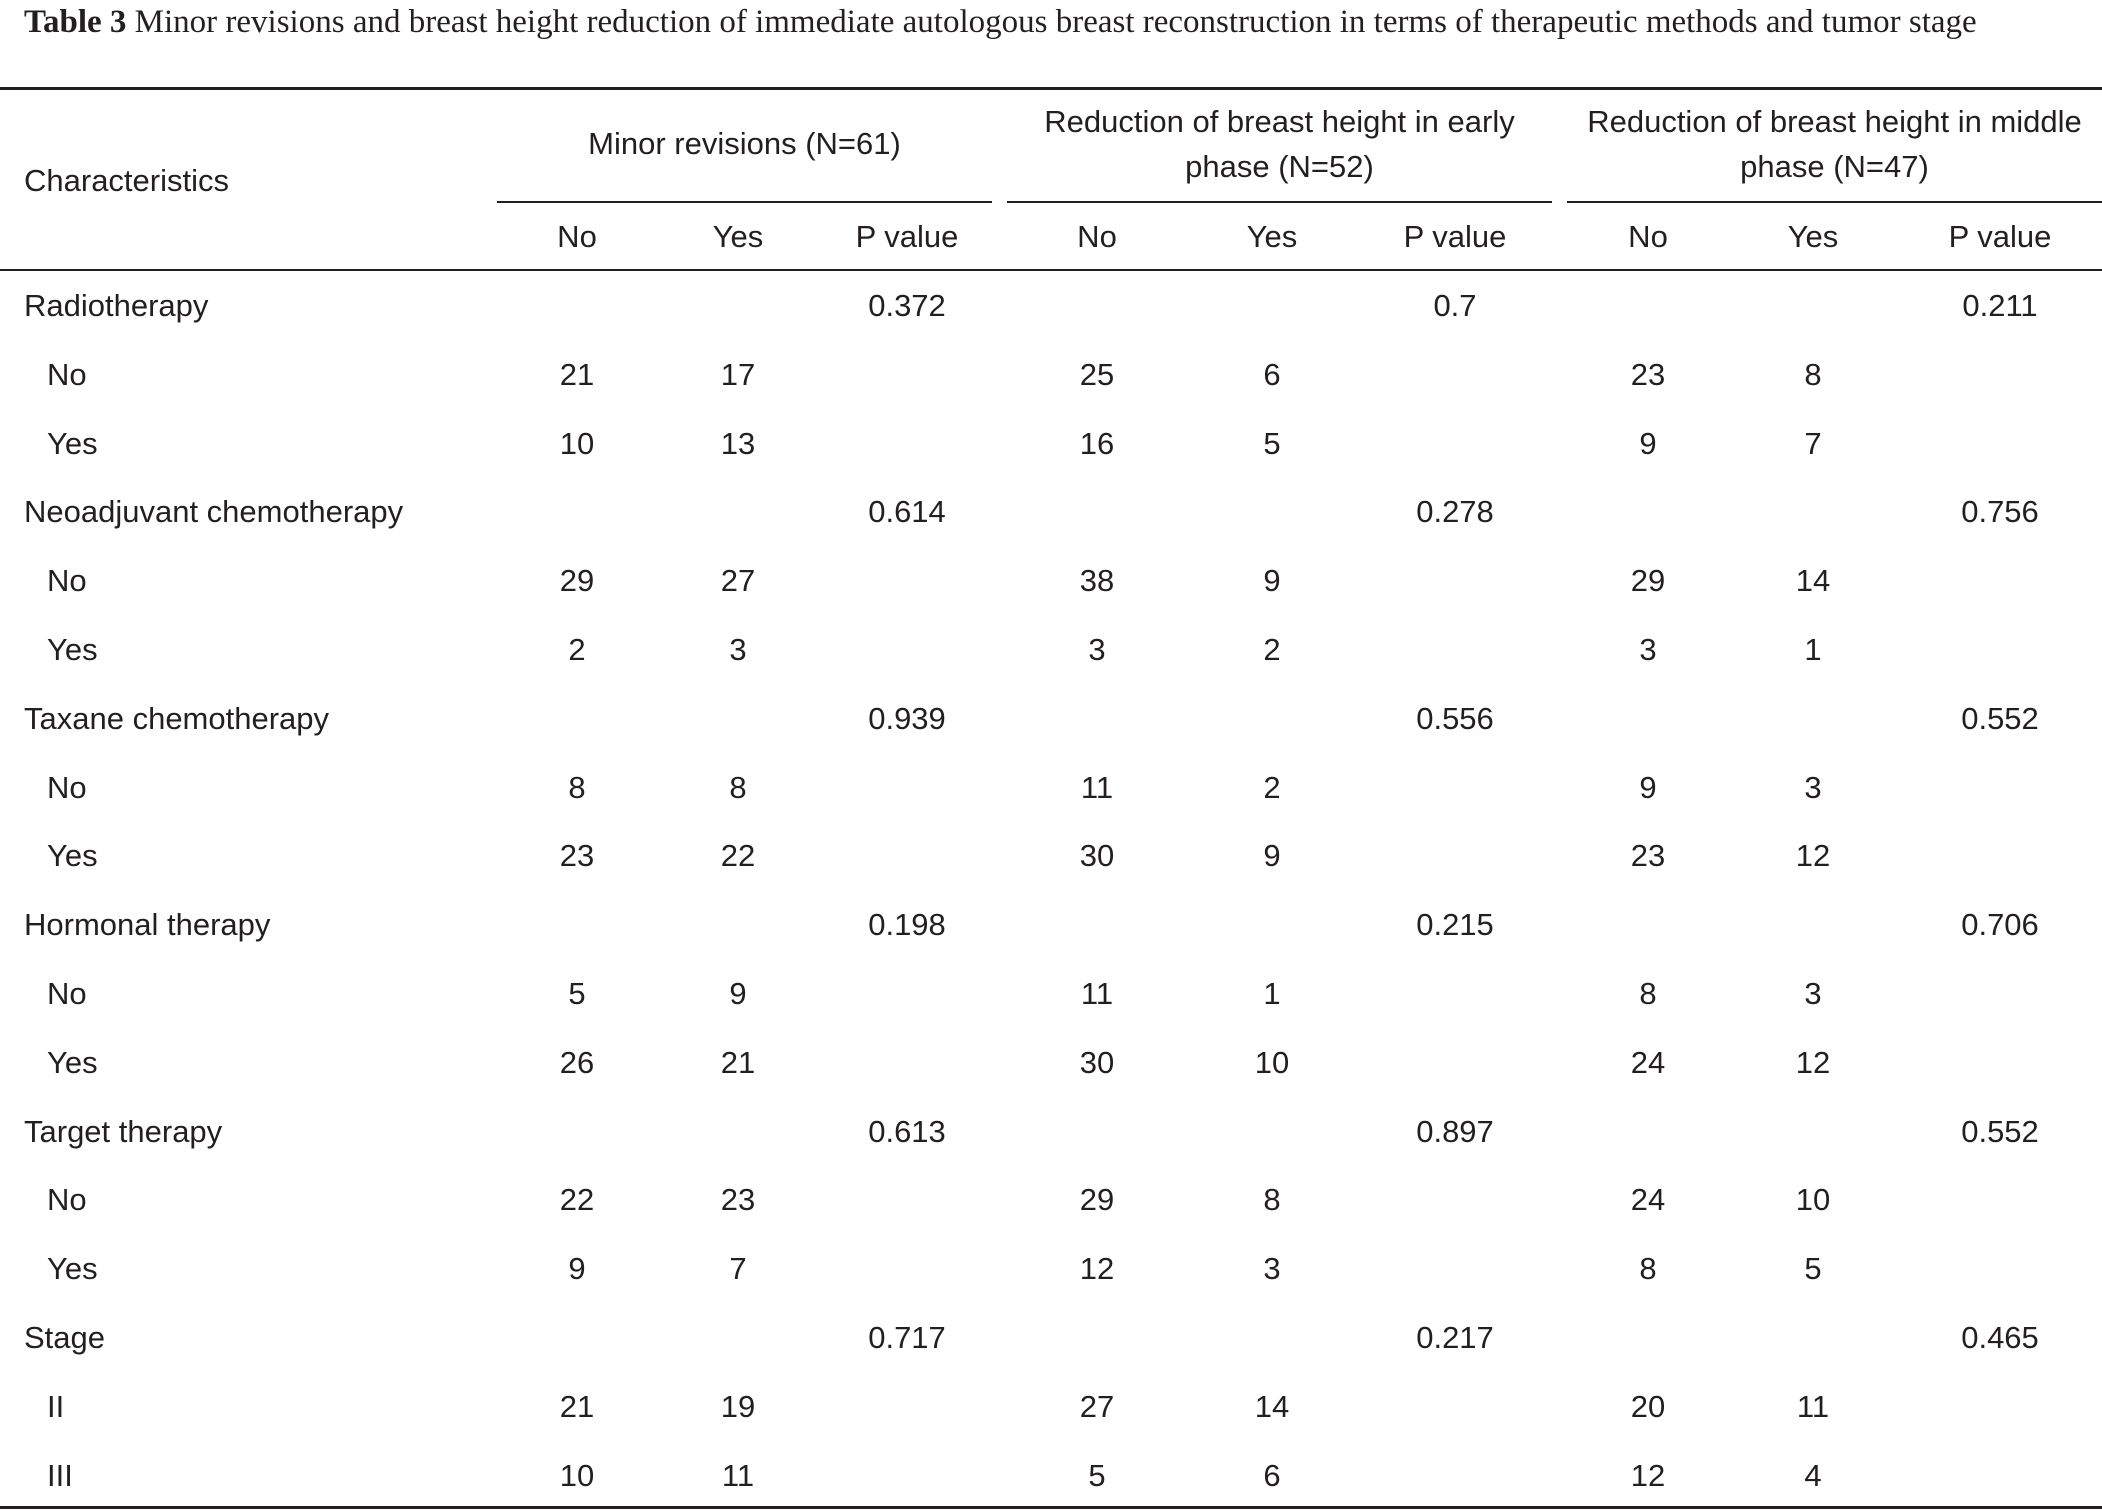  Describe the element at coordinates (2000, 718) in the screenshot. I see `p-value-cell: 0.552` at that location.